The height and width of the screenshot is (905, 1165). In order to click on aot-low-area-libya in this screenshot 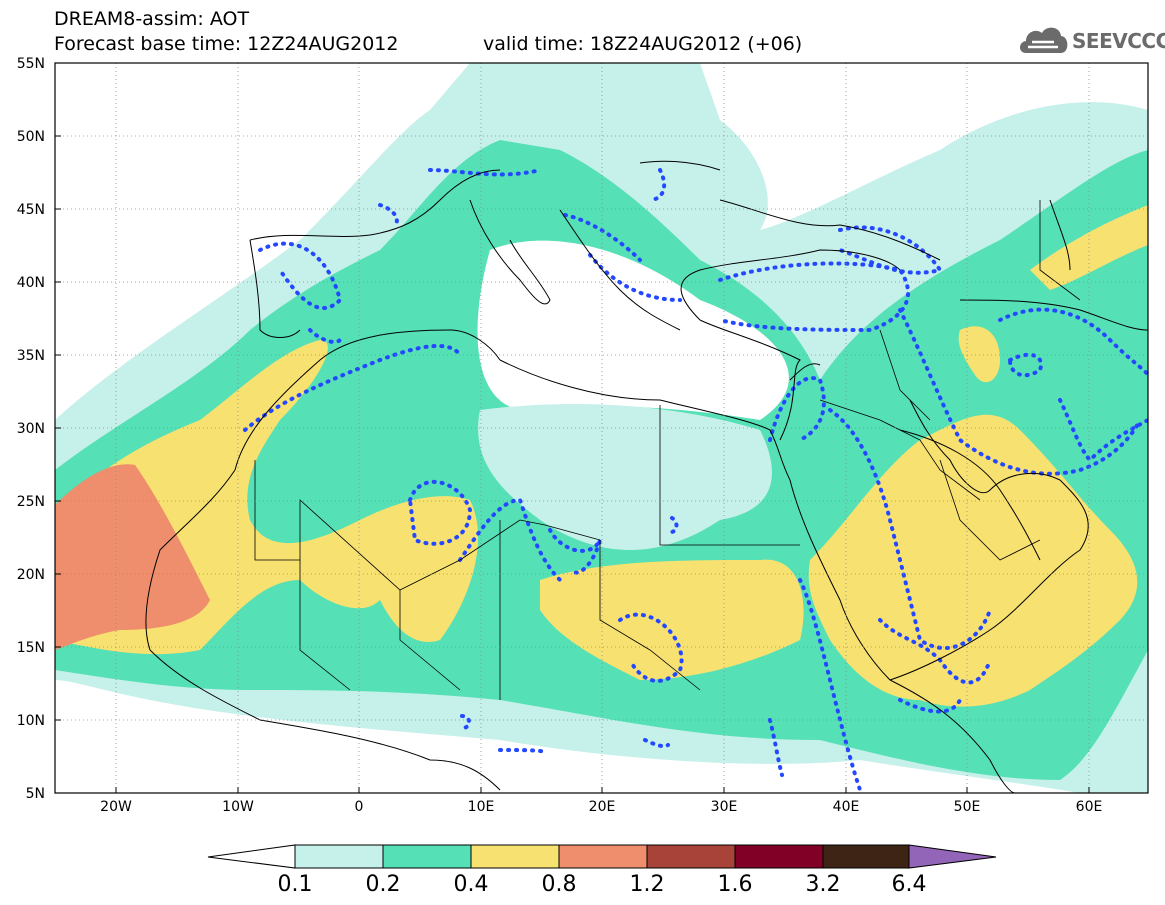, I will do `click(625, 477)`.